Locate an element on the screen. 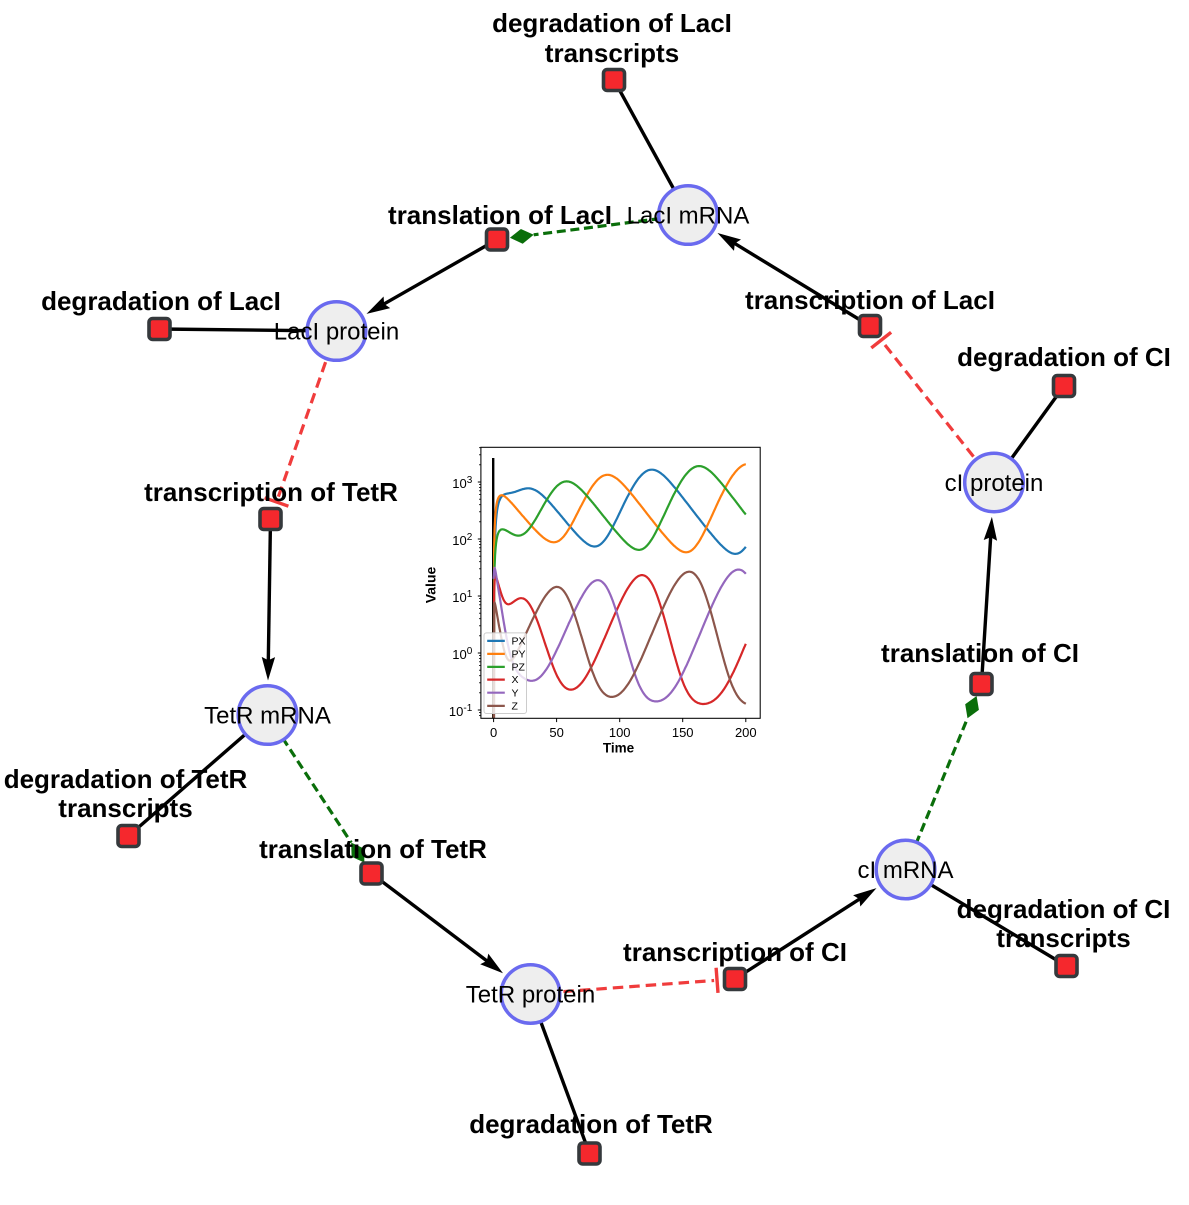 This screenshot has height=1205, width=1189. svg-text: Value is located at coordinates (431, 585).